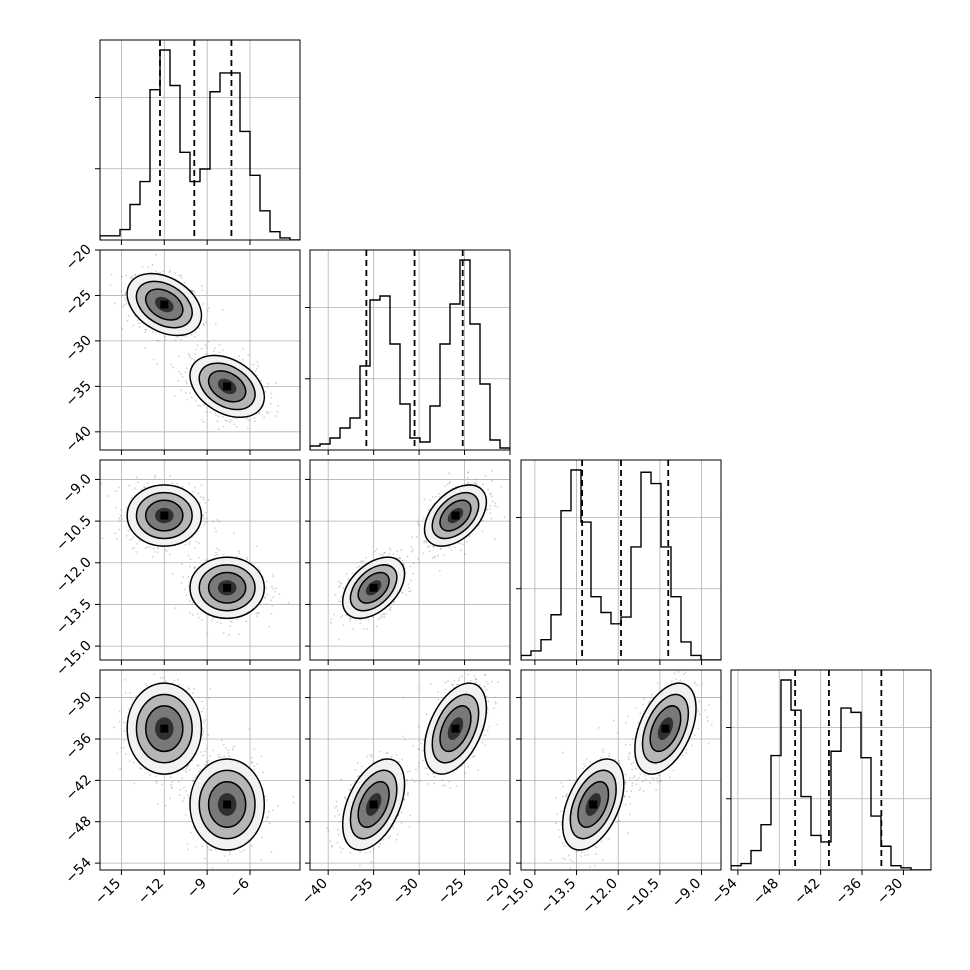 The image size is (970, 970). I want to click on panel-frame, so click(200, 560).